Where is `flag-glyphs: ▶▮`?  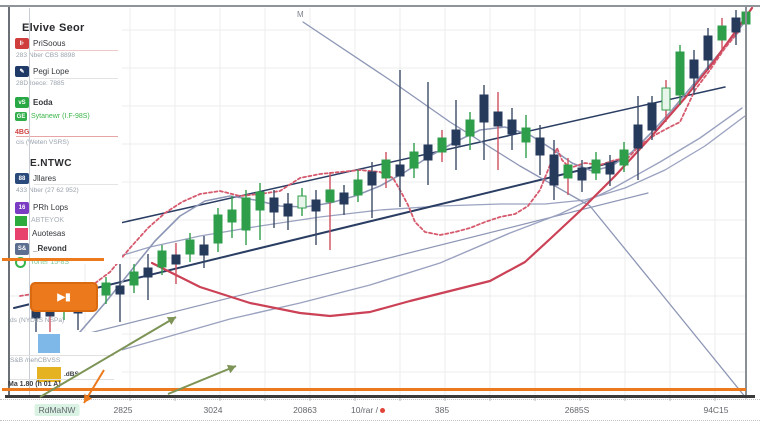
flag-glyphs: ▶▮ is located at coordinates (64, 297).